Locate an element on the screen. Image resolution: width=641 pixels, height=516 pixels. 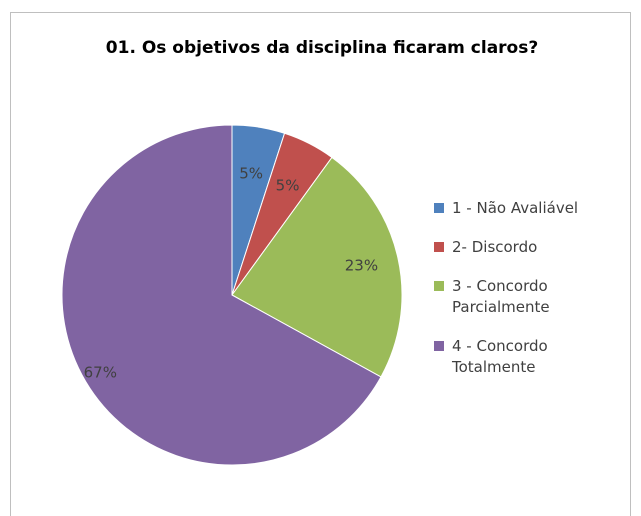
legend-label: 4 - Concordo Totalmente is located at coordinates (500, 356).